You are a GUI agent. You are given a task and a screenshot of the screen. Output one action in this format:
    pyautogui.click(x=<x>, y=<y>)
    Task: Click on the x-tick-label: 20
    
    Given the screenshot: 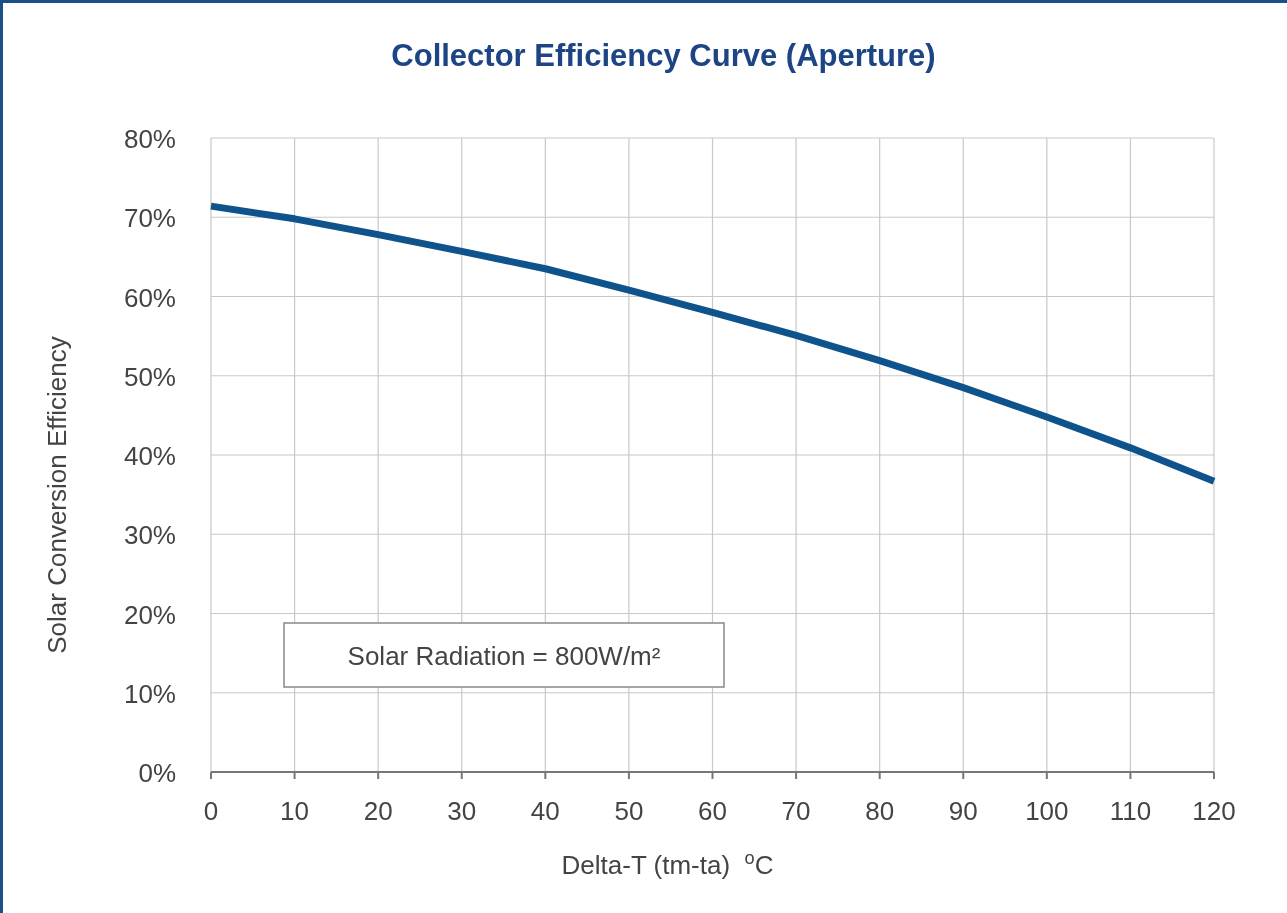 What is the action you would take?
    pyautogui.click(x=378, y=811)
    